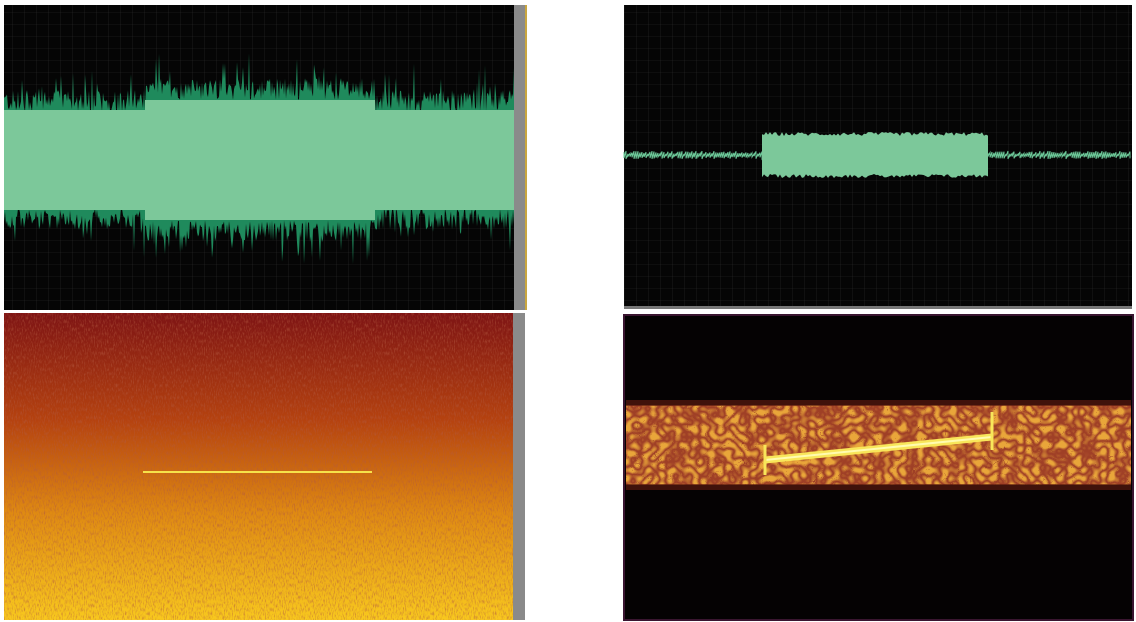 This screenshot has width=1136, height=622. I want to click on waveform, so click(877, 155).